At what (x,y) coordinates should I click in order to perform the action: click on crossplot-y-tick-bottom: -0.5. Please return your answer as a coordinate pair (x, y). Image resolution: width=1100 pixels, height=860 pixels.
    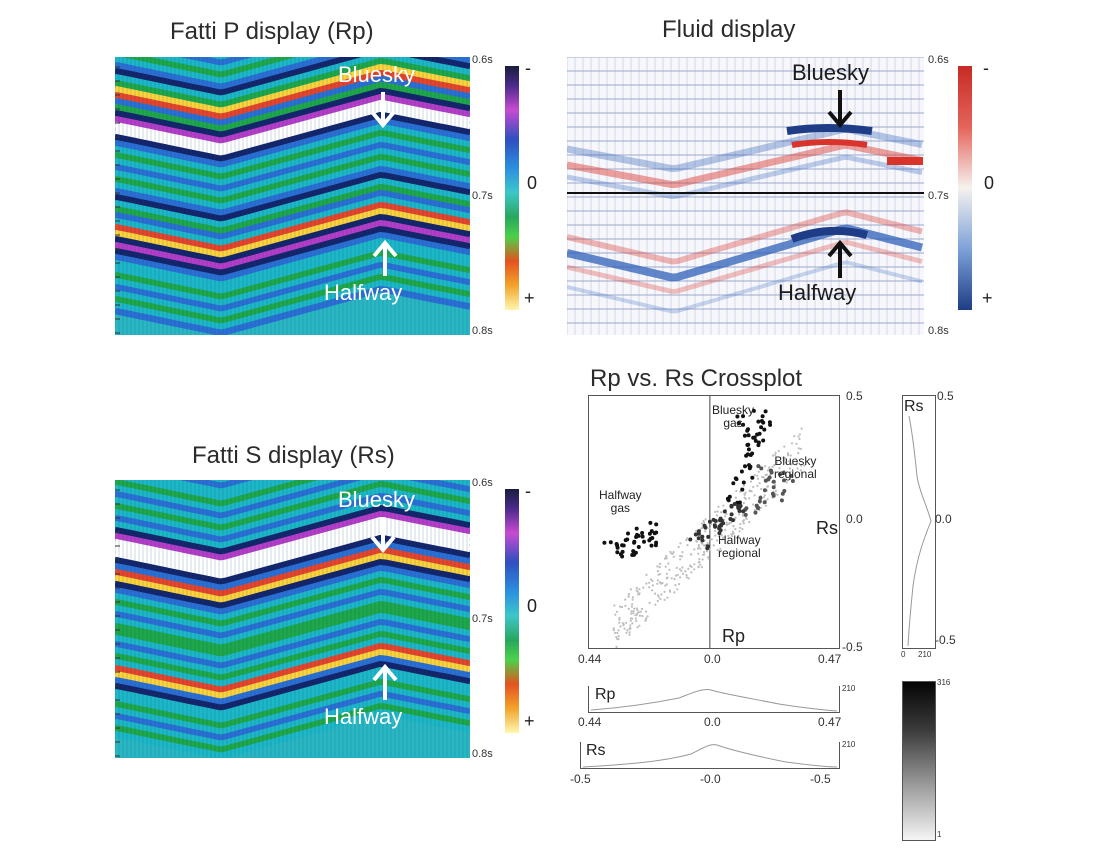
    Looking at the image, I should click on (852, 647).